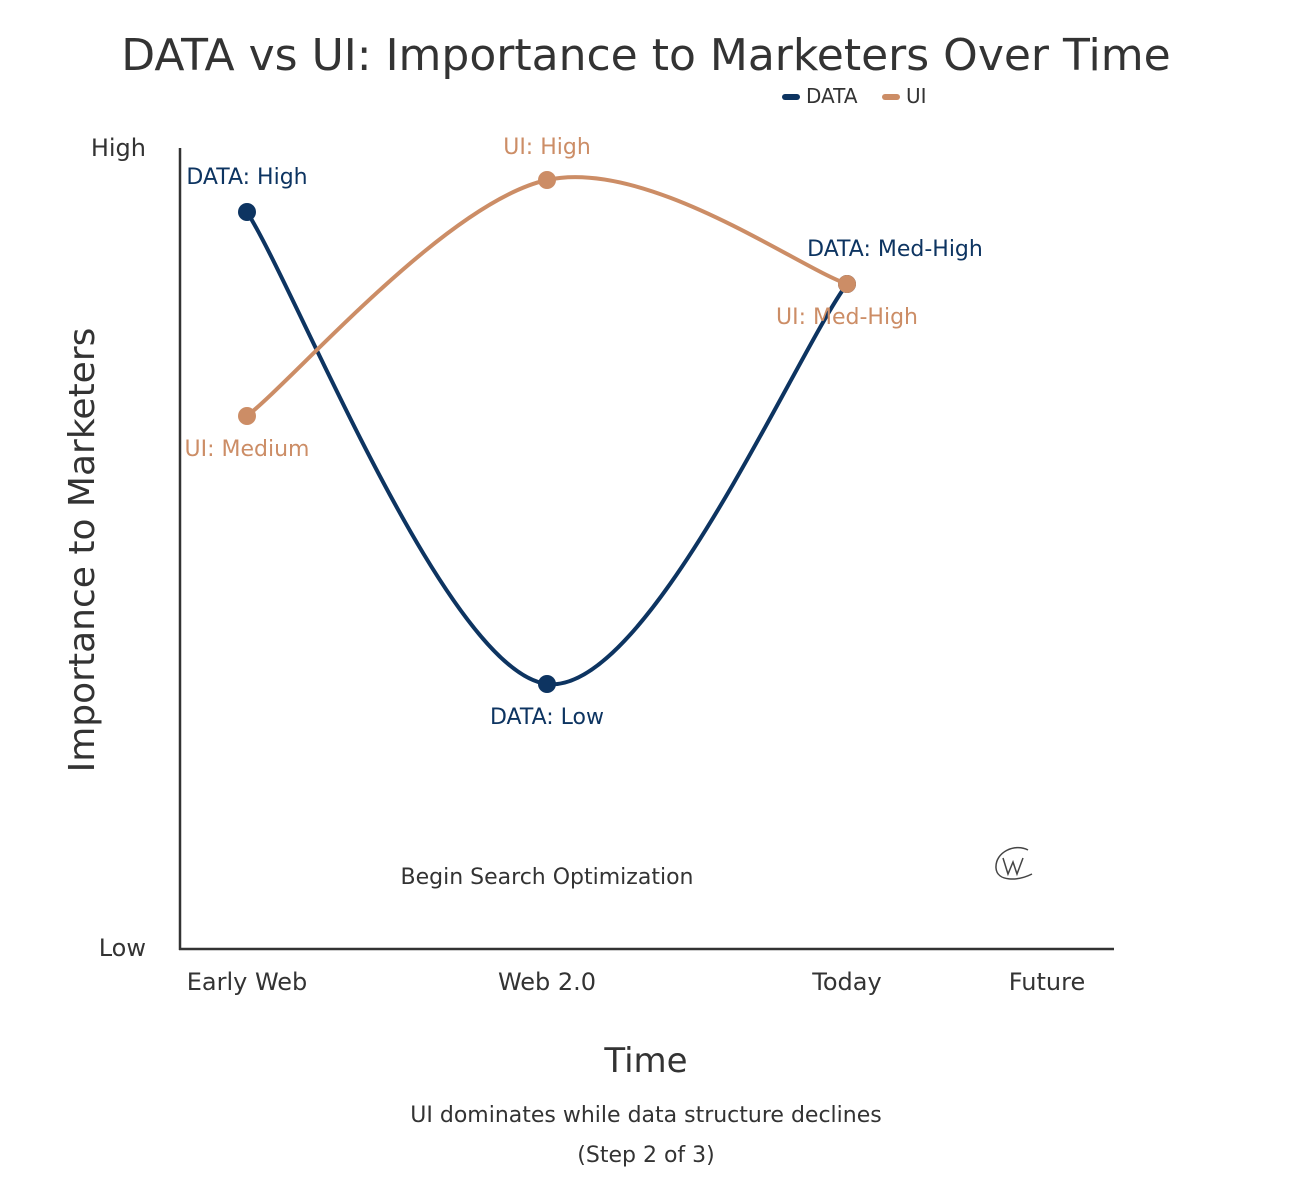 Image resolution: width=1292 pixels, height=1192 pixels. What do you see at coordinates (247, 982) in the screenshot?
I see `x-tick-label: Early Web` at bounding box center [247, 982].